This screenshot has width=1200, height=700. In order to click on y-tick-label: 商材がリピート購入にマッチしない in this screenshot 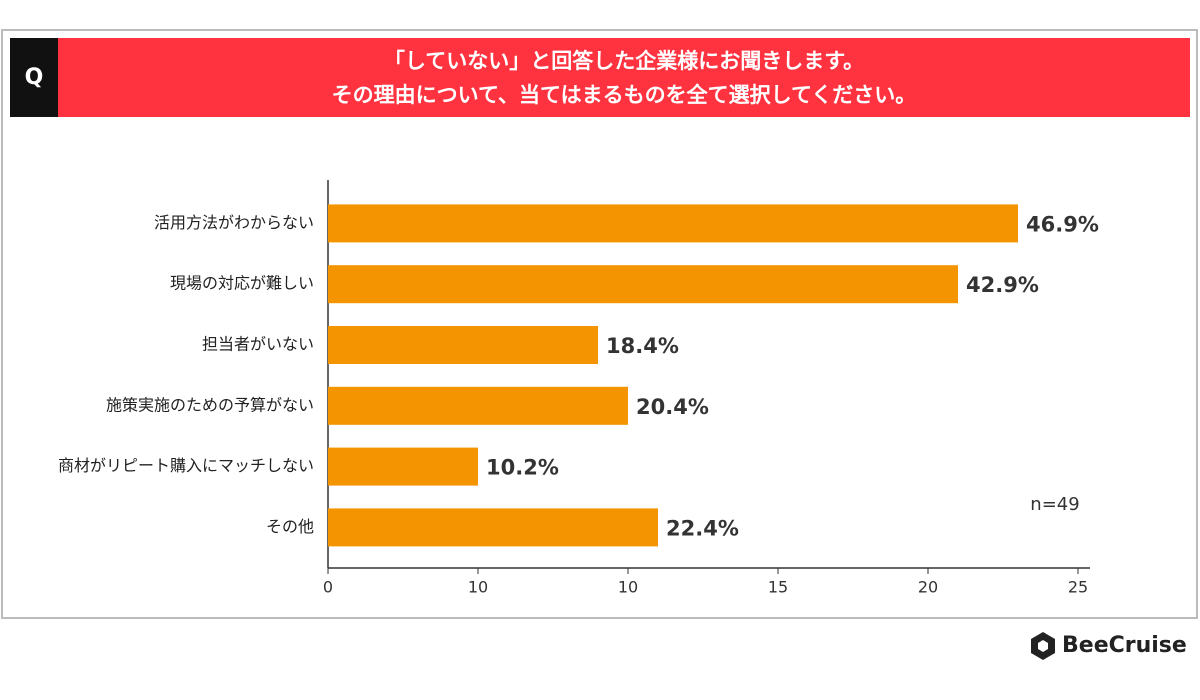, I will do `click(186, 465)`.